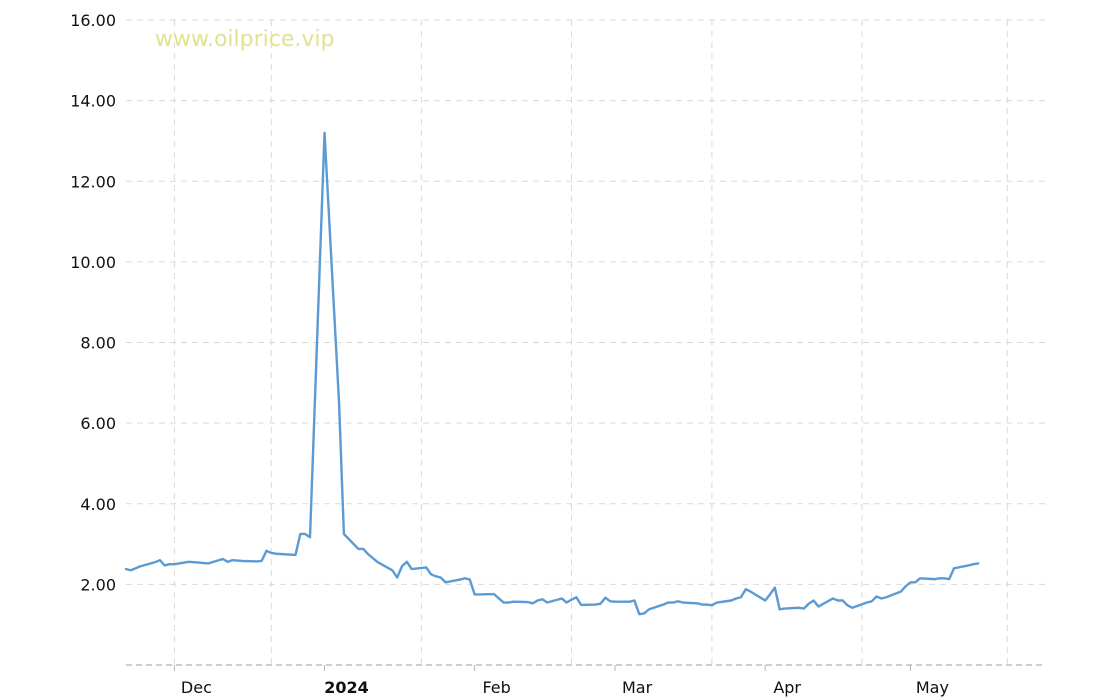  What do you see at coordinates (93, 101) in the screenshot?
I see `y-tick-label: 14.00` at bounding box center [93, 101].